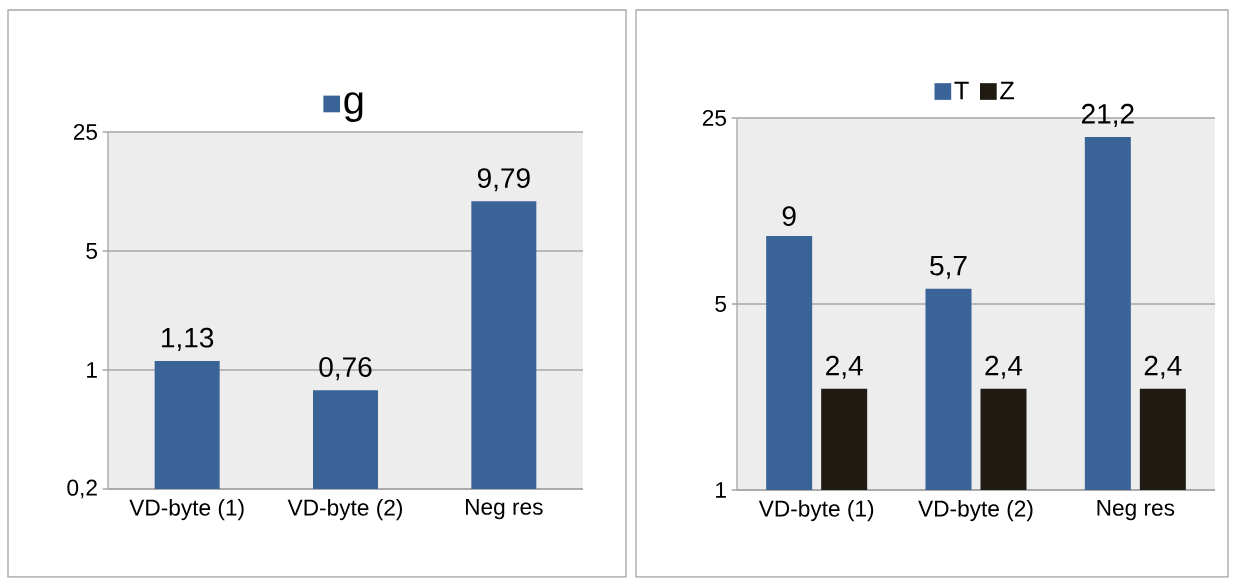 The image size is (1233, 578). I want to click on legend-label: g, so click(353, 107).